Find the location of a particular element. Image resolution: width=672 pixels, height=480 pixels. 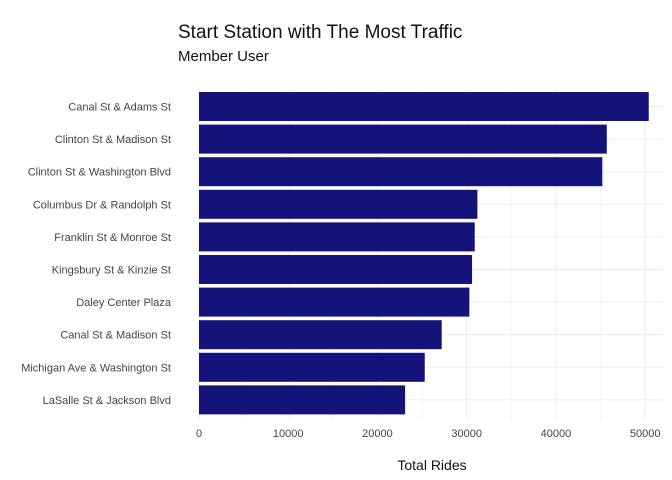

x-tick-label: 10000 is located at coordinates (288, 434).